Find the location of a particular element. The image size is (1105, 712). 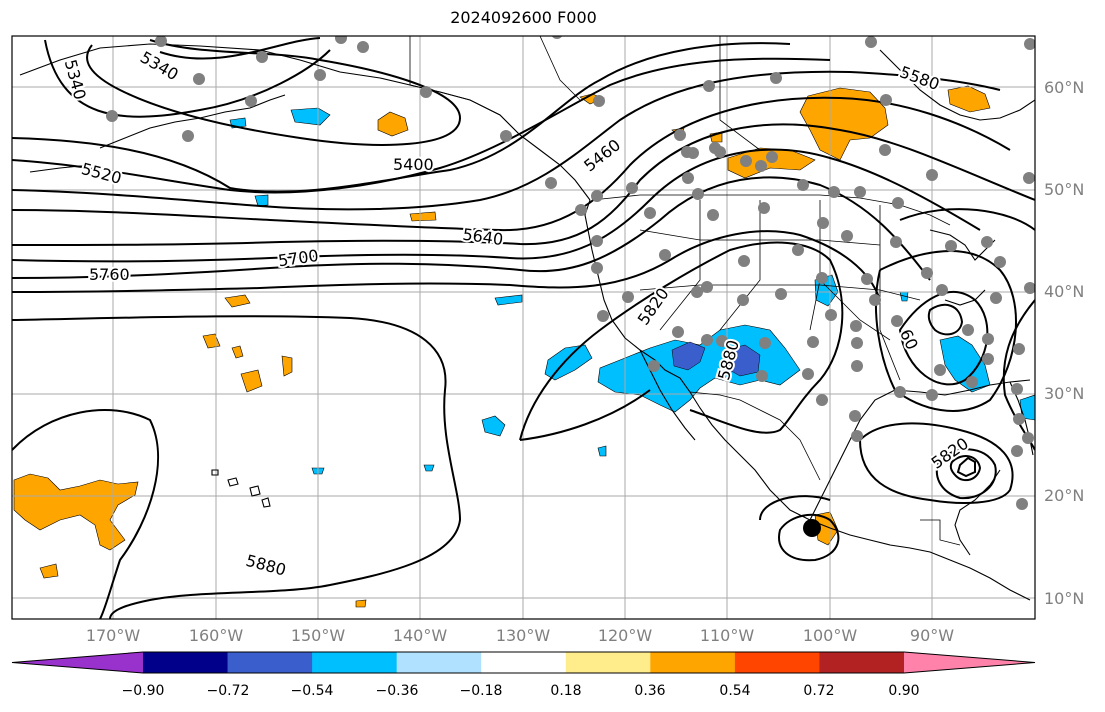

lon-label: 170°W is located at coordinates (113, 635).